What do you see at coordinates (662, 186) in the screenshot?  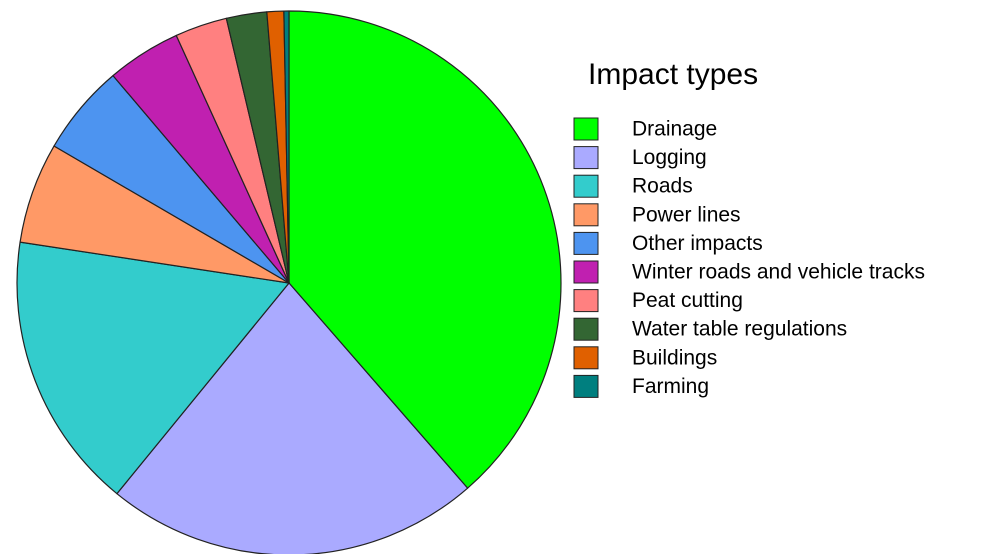 I see `legend-label: Roads` at bounding box center [662, 186].